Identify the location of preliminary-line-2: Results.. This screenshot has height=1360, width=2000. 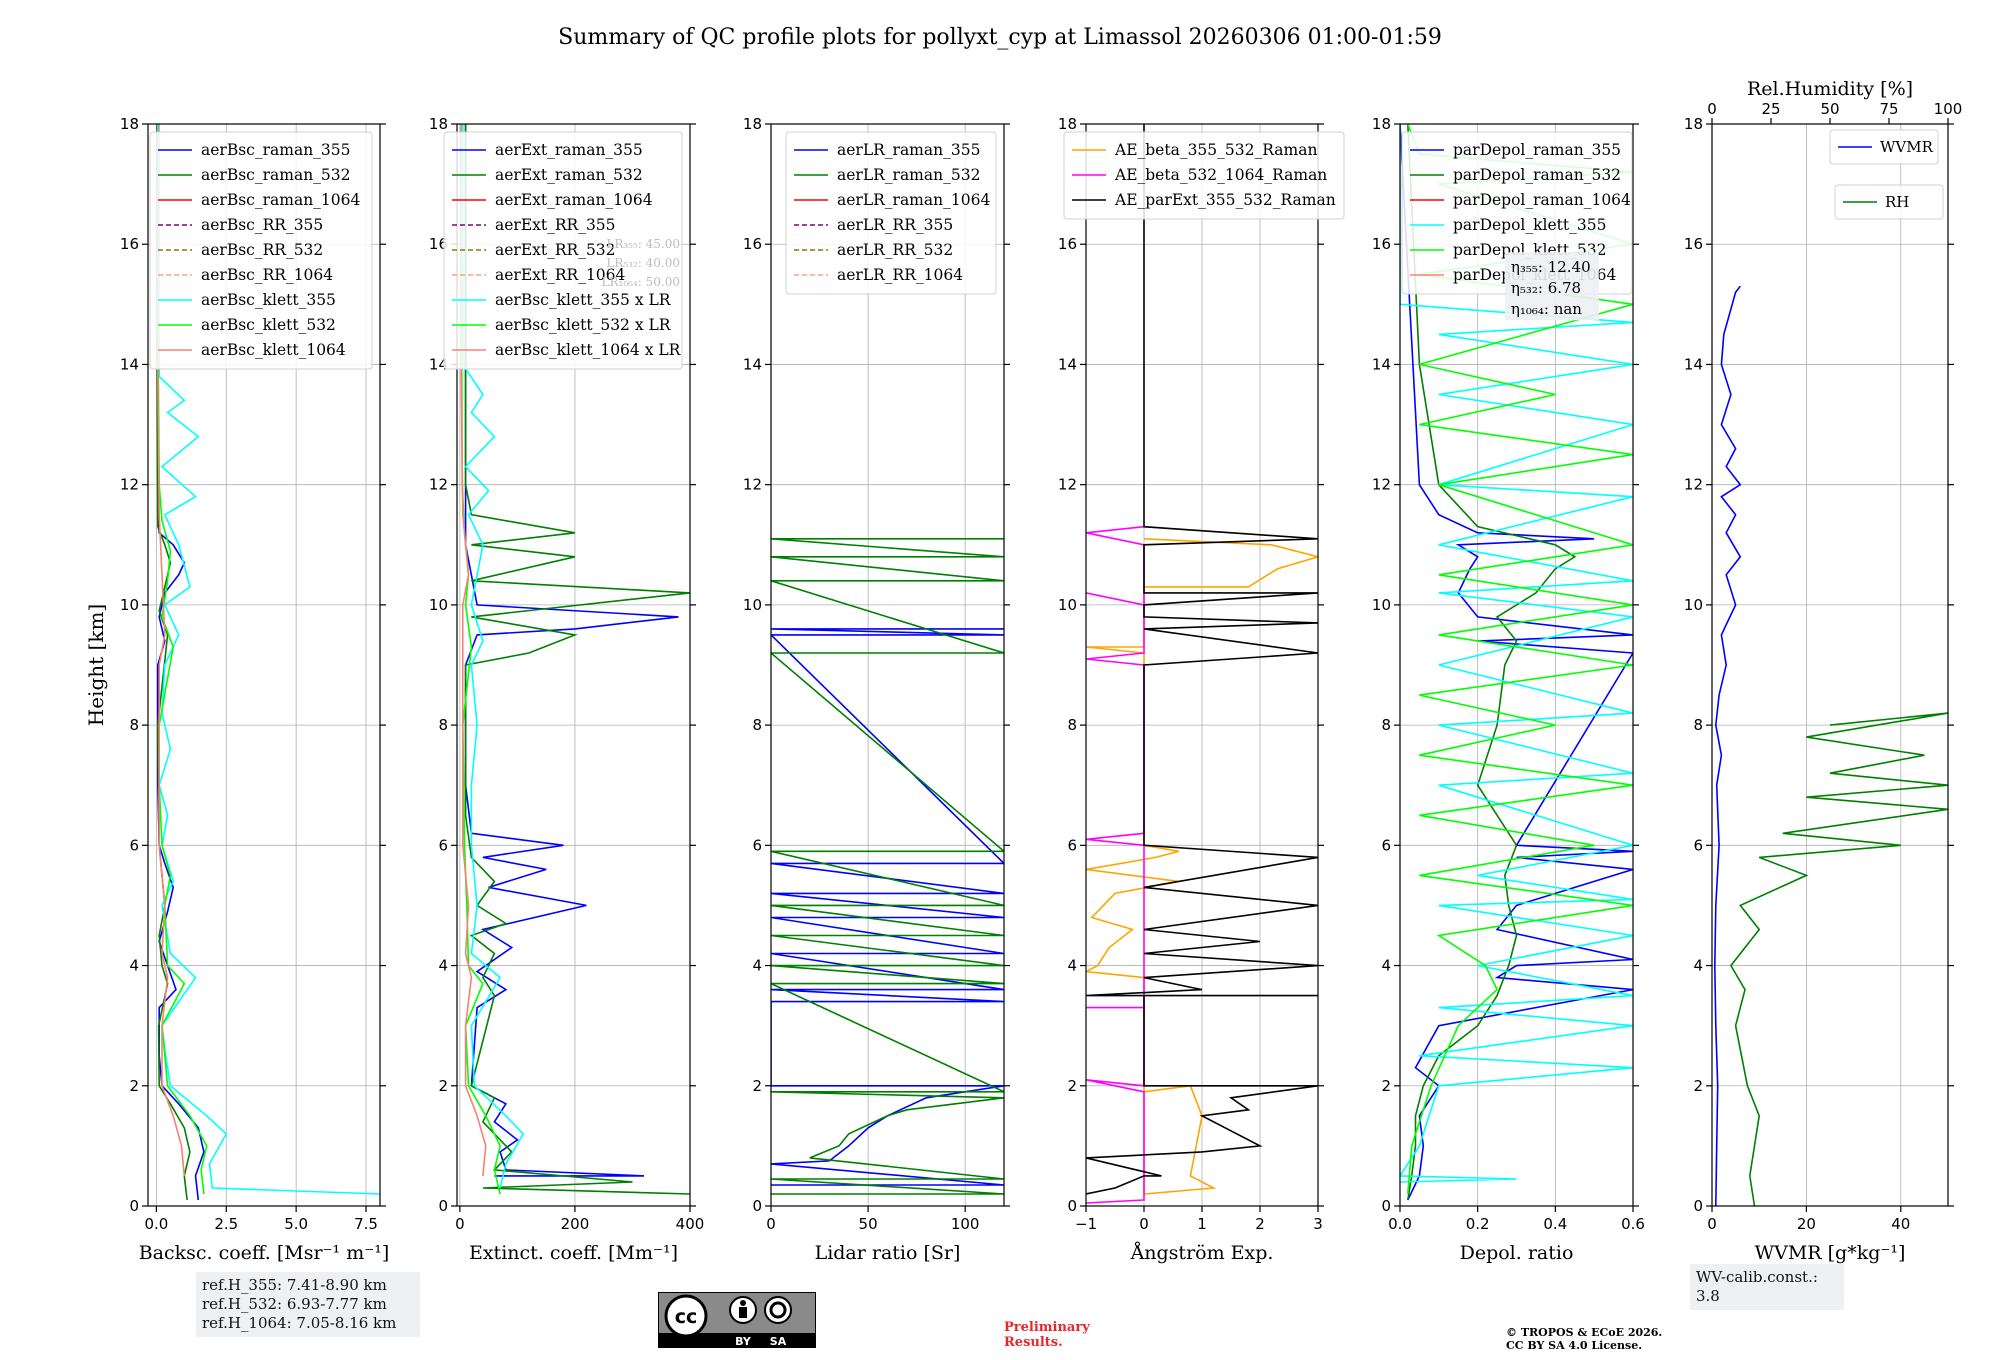
(1033, 1342).